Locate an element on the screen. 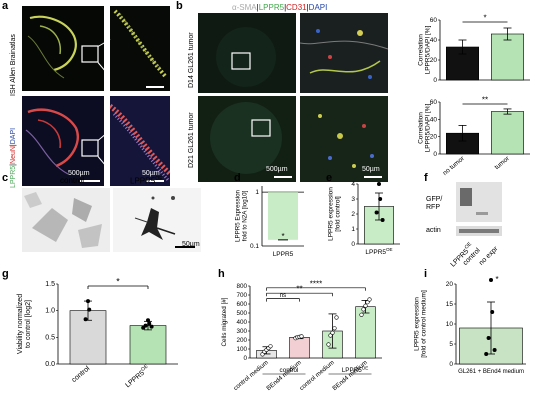 Image resolution: width=550 pixels, height=410 pixels. scale-text-c: 50µm is located at coordinates (191, 244).